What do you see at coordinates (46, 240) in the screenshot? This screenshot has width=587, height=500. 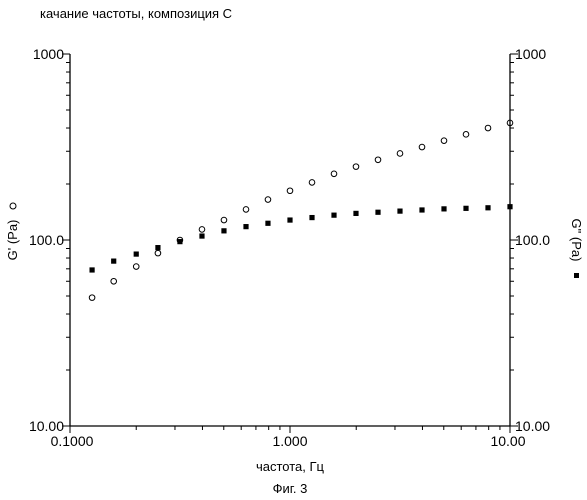 I see `y-tick-label-left-100: 100.0` at bounding box center [46, 240].